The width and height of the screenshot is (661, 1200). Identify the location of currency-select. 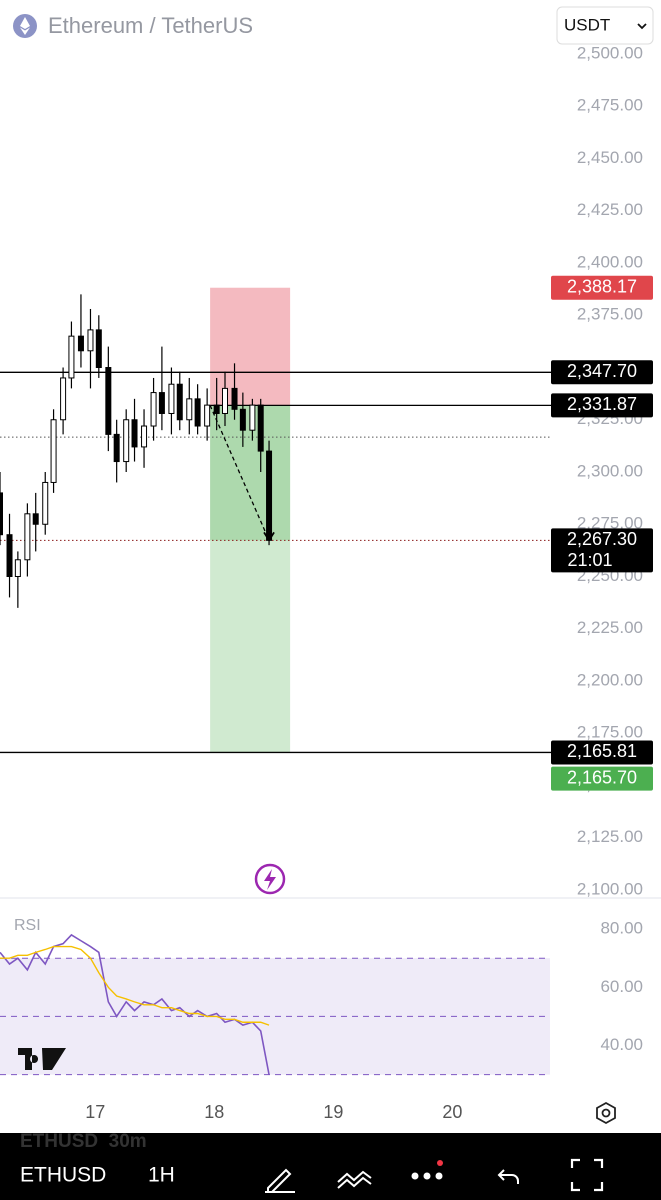
(605, 25).